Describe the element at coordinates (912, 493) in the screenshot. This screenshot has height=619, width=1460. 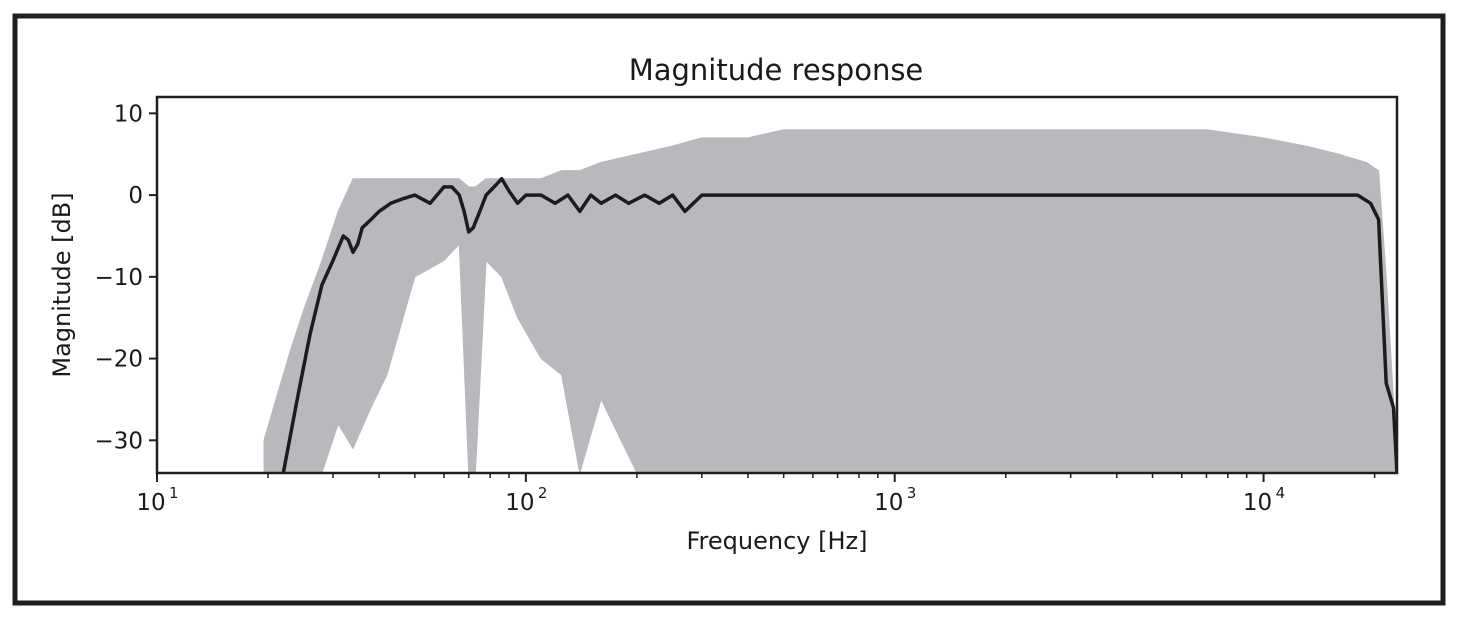
I see `x-tick-exponent: 3` at that location.